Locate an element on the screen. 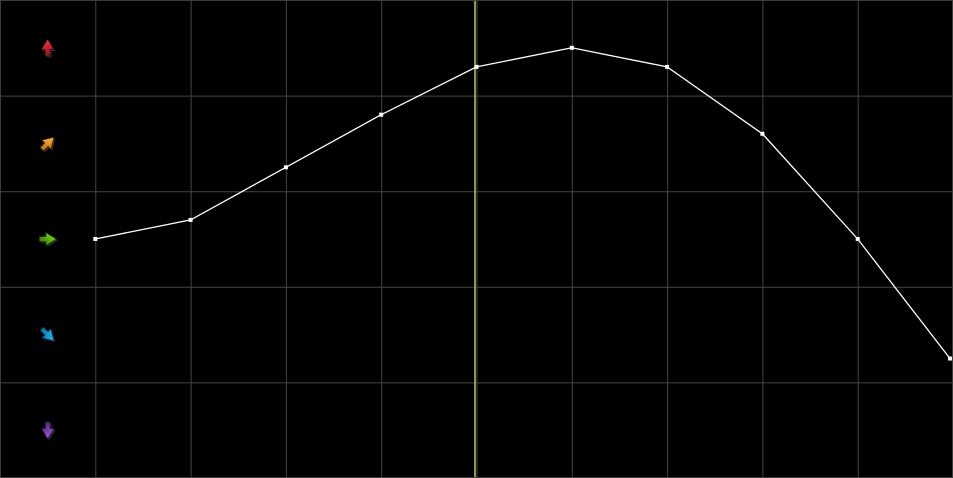  arrow-up-right-icon is located at coordinates (47, 144).